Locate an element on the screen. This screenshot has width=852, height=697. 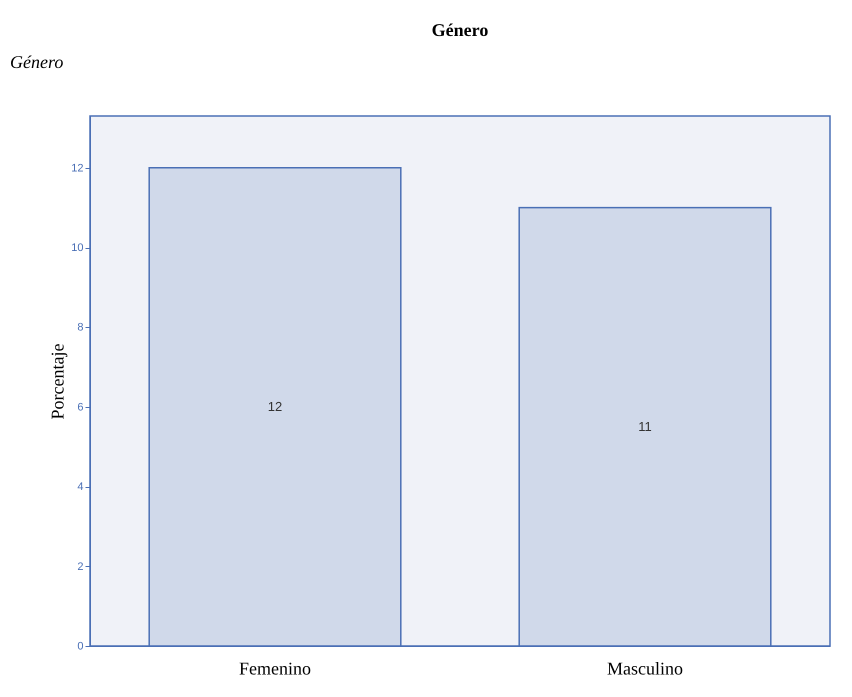
x-tick-label: Masculino is located at coordinates (645, 668).